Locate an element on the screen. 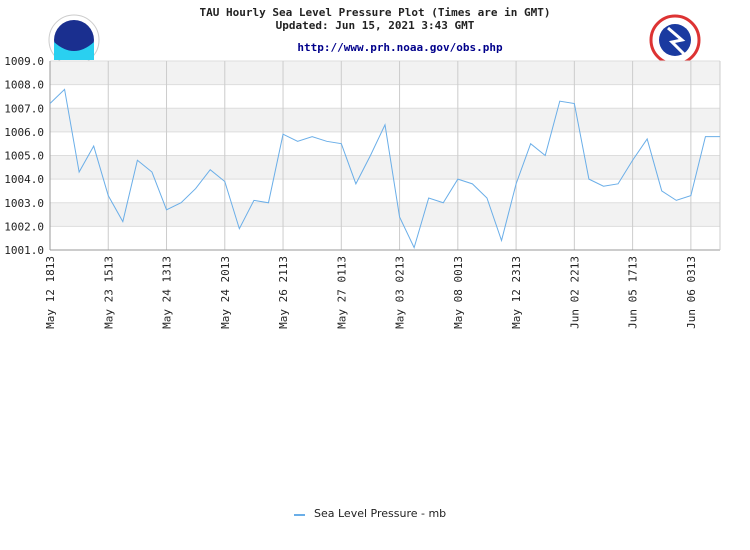  noaa-logo is located at coordinates (74, 40).